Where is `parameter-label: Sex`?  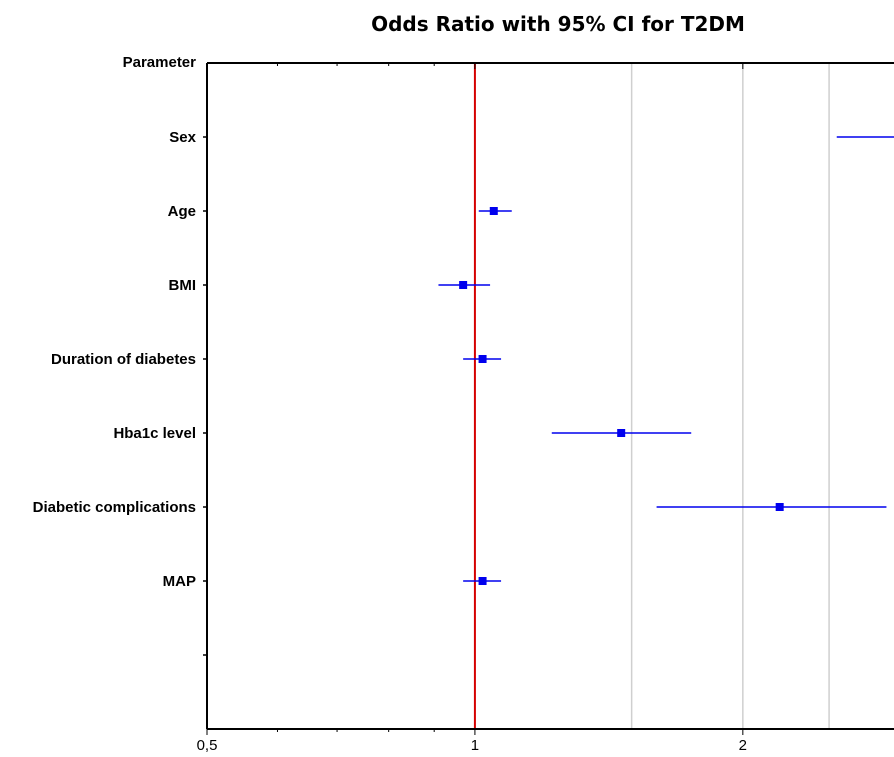 parameter-label: Sex is located at coordinates (182, 137).